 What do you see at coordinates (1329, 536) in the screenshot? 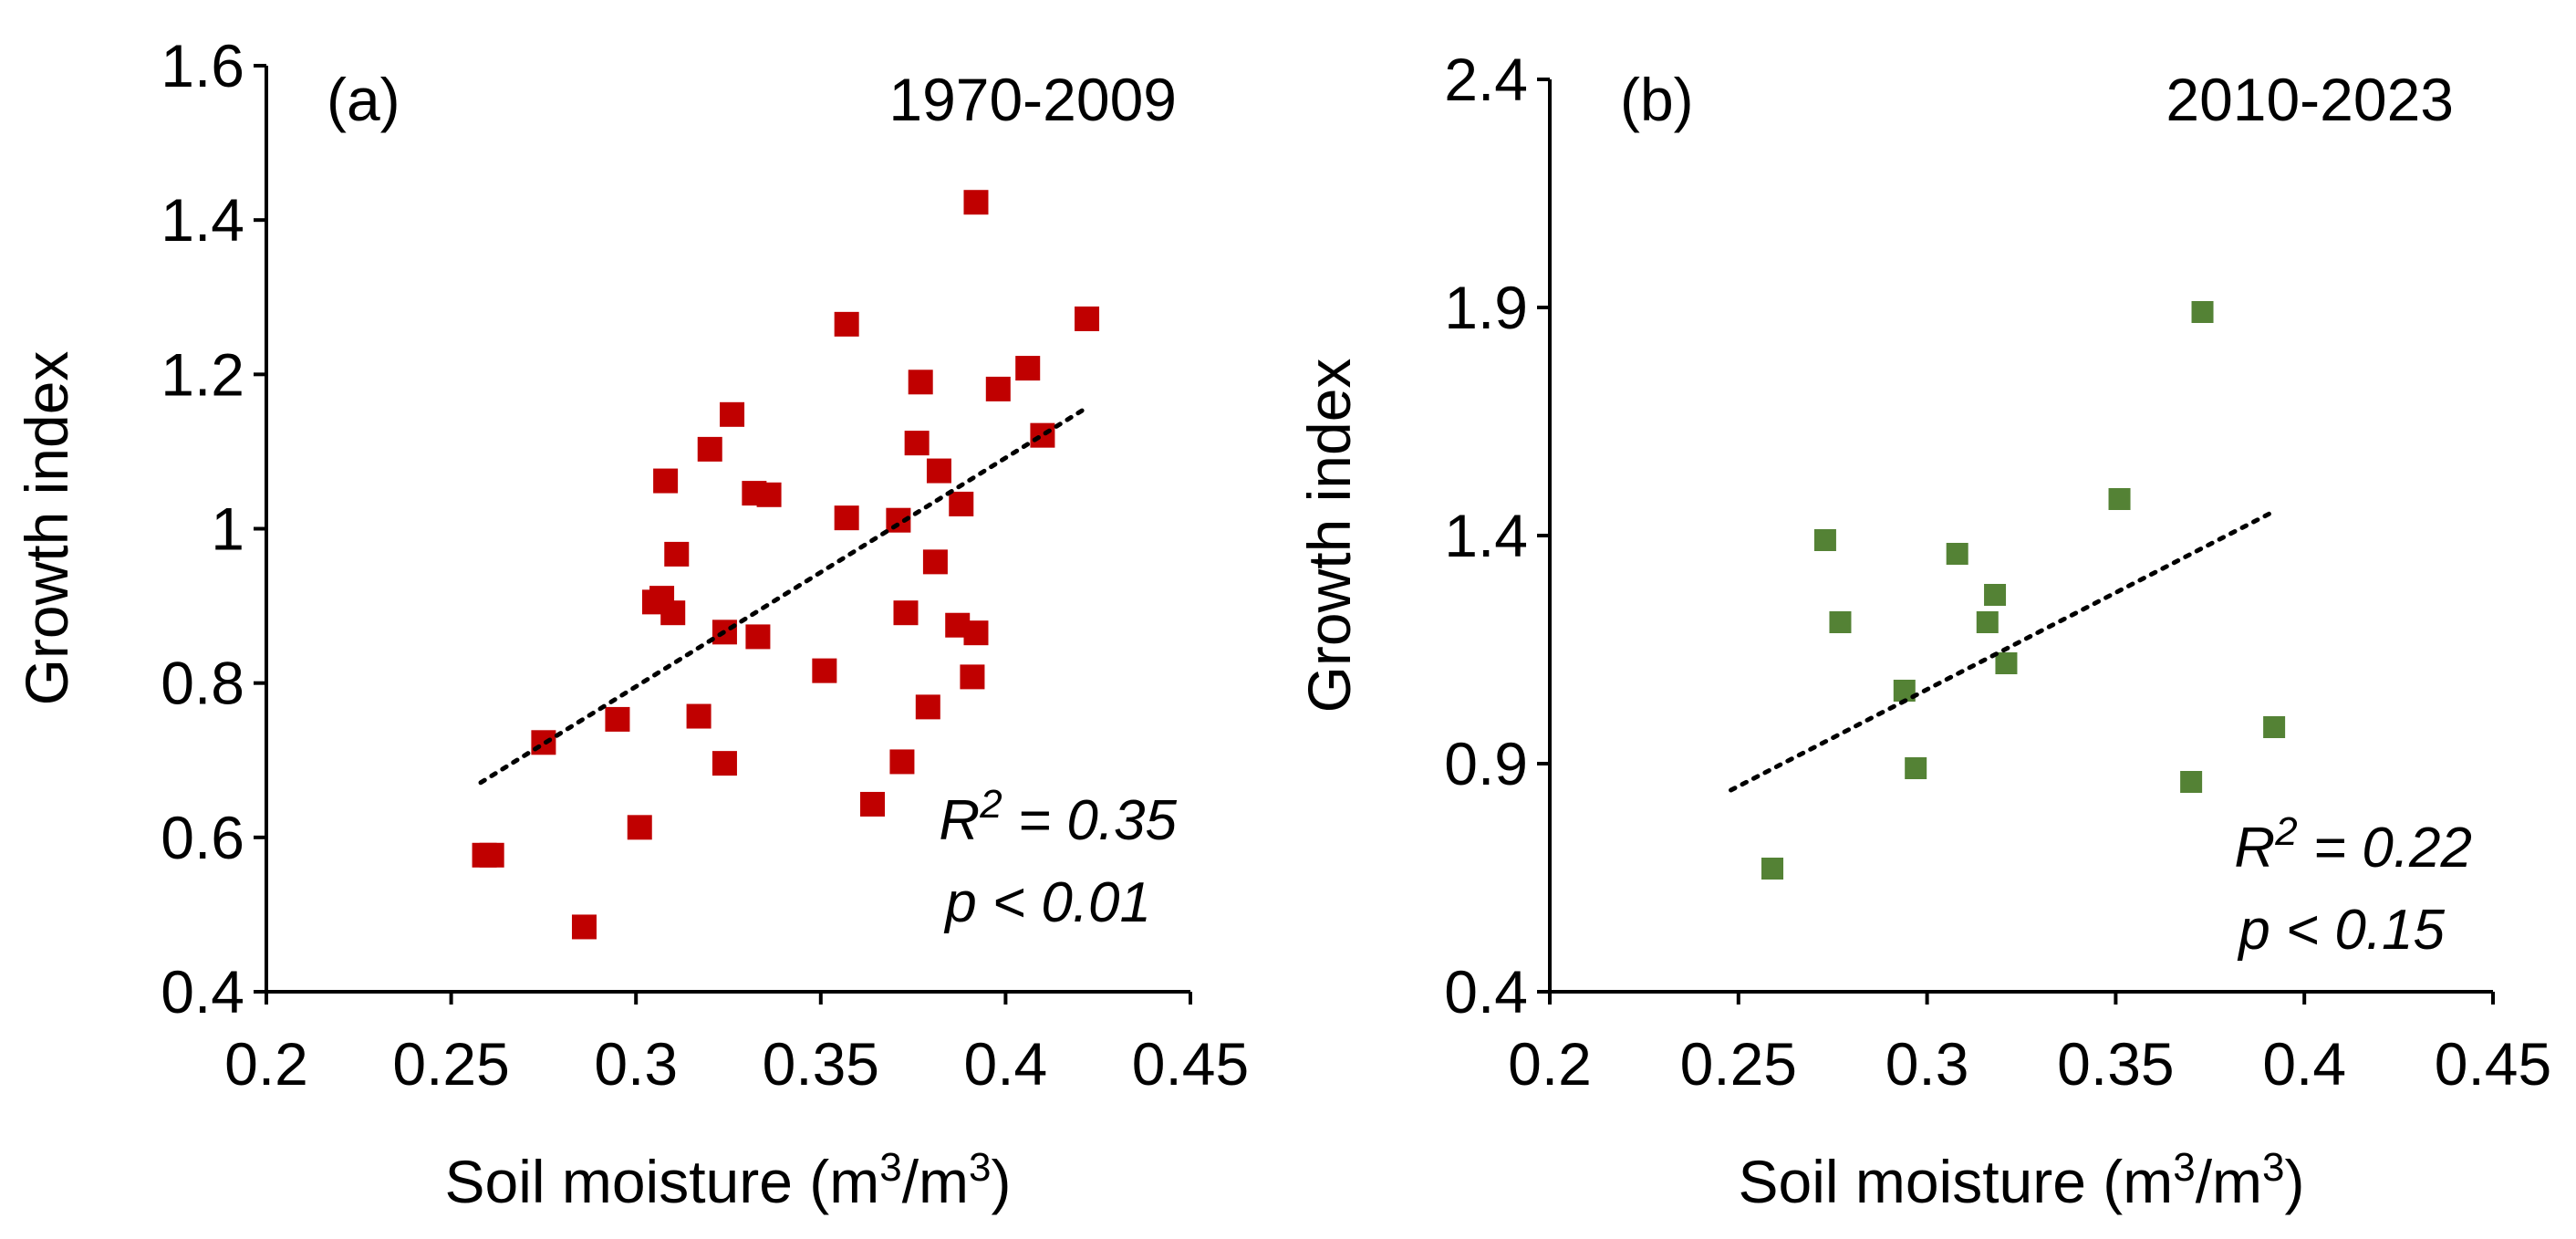
I see `panel-b-y-axis-title: Growth index` at bounding box center [1329, 536].